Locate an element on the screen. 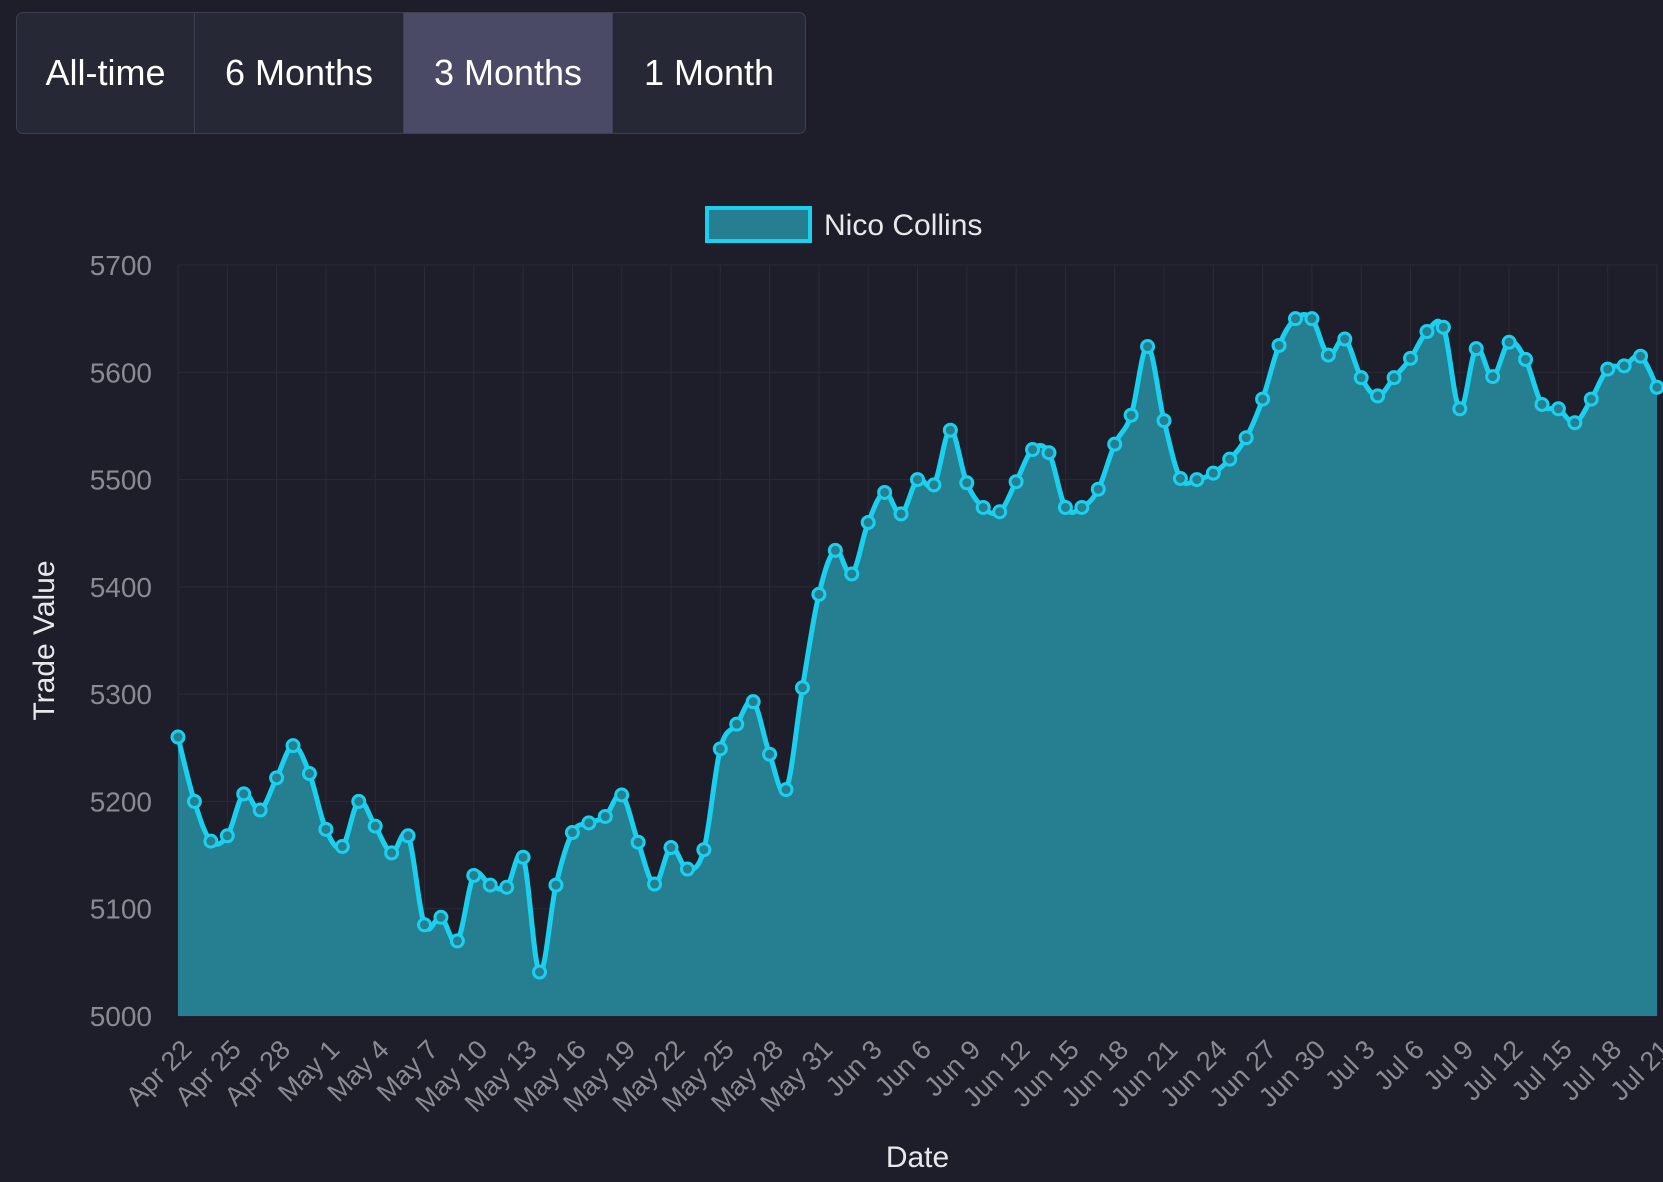 The image size is (1663, 1182). x-axis-label: Date is located at coordinates (917, 1157).